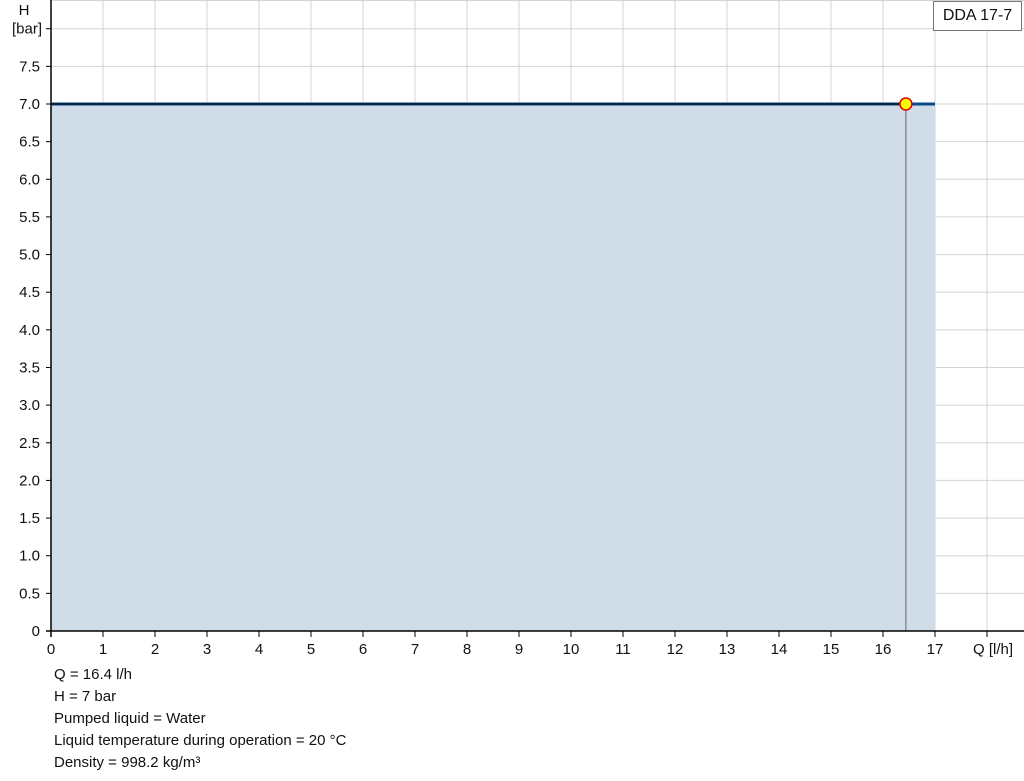 Image resolution: width=1024 pixels, height=781 pixels. What do you see at coordinates (29, 556) in the screenshot?
I see `y-tick-label: 1.0` at bounding box center [29, 556].